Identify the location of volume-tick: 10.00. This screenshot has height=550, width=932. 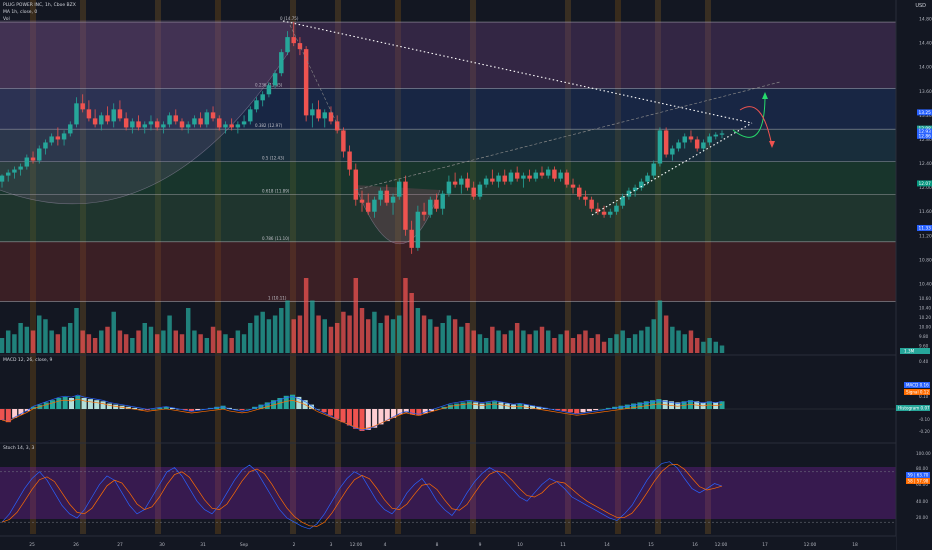
(925, 327).